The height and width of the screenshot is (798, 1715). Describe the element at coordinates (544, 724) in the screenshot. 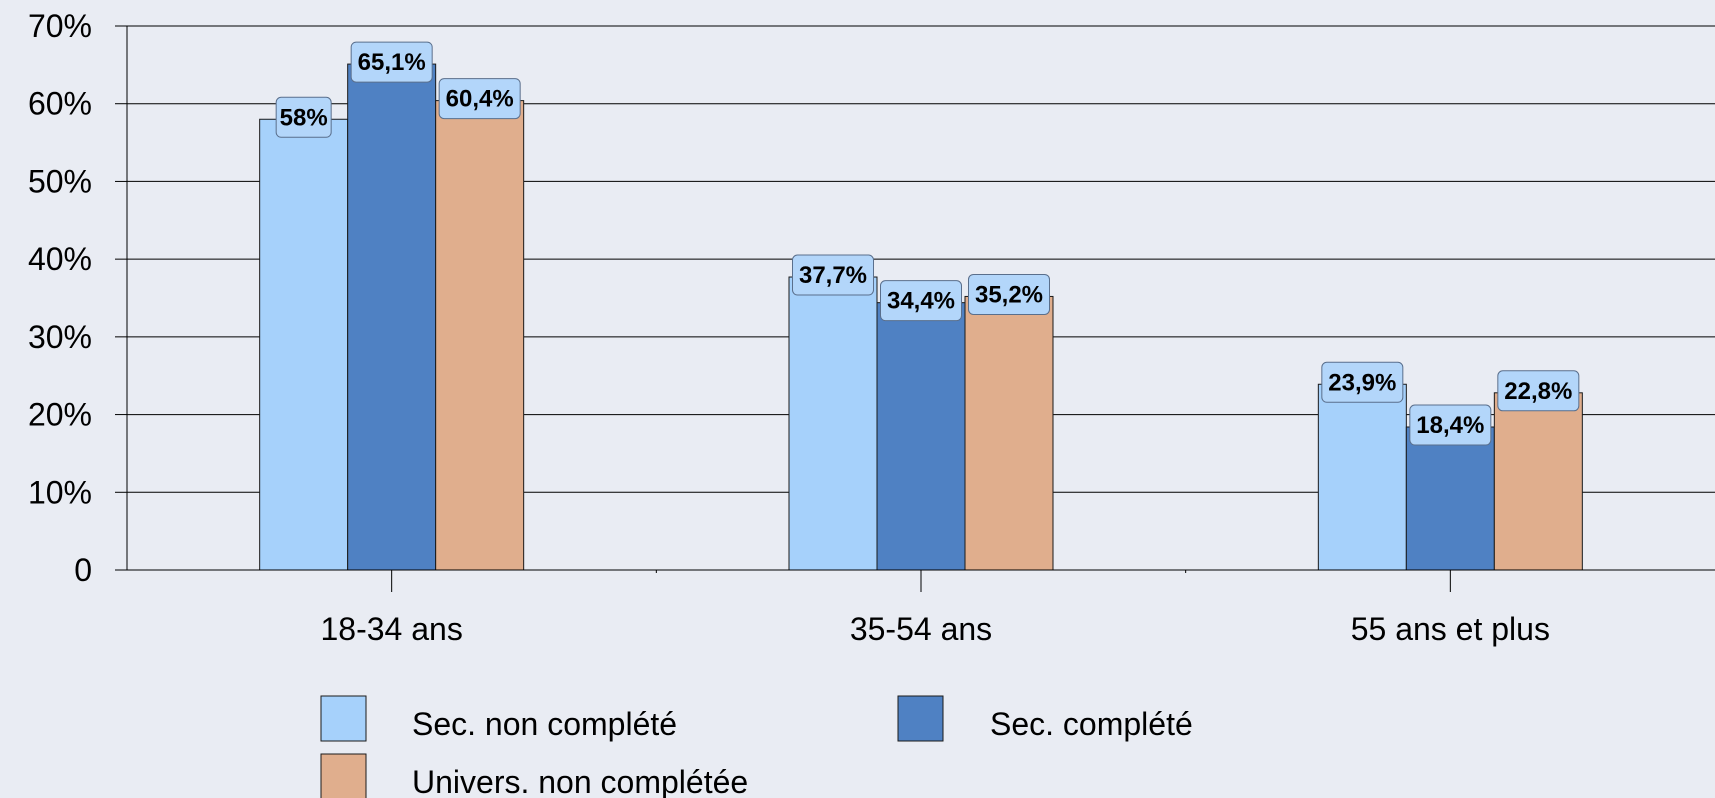

I see `legend-label: Sec. non complété` at that location.